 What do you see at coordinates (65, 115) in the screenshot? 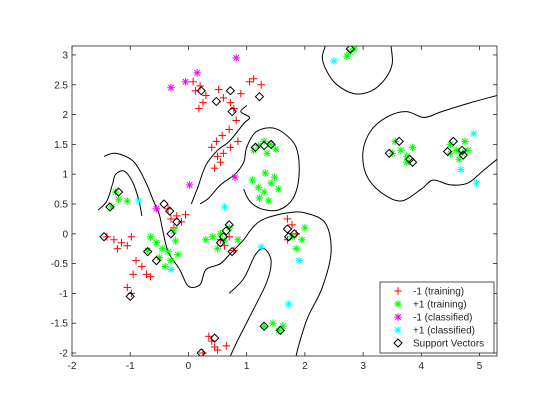
I see `y-tick-label: 2` at bounding box center [65, 115].